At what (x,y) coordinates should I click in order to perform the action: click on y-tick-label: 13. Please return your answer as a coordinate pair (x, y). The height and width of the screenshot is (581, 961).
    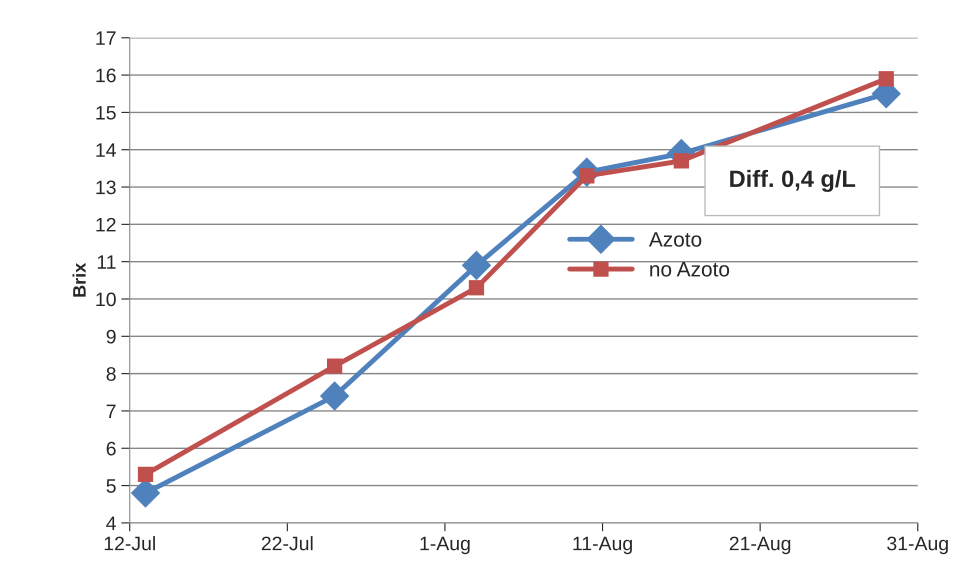
    Looking at the image, I should click on (106, 187).